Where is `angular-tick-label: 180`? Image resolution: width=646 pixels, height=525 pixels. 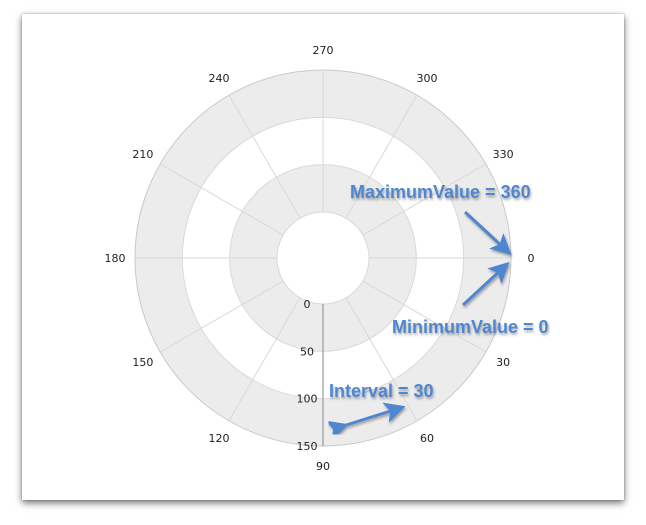 angular-tick-label: 180 is located at coordinates (115, 258).